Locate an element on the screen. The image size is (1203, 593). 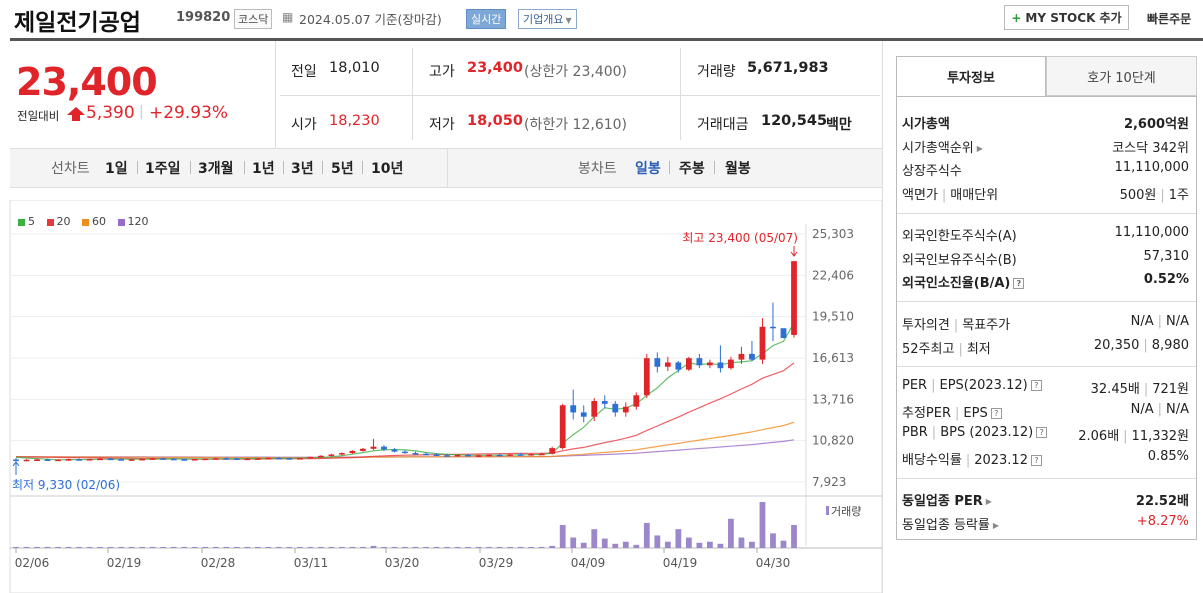
company-info-dropdown: 기업개요 ▼ is located at coordinates (547, 19).